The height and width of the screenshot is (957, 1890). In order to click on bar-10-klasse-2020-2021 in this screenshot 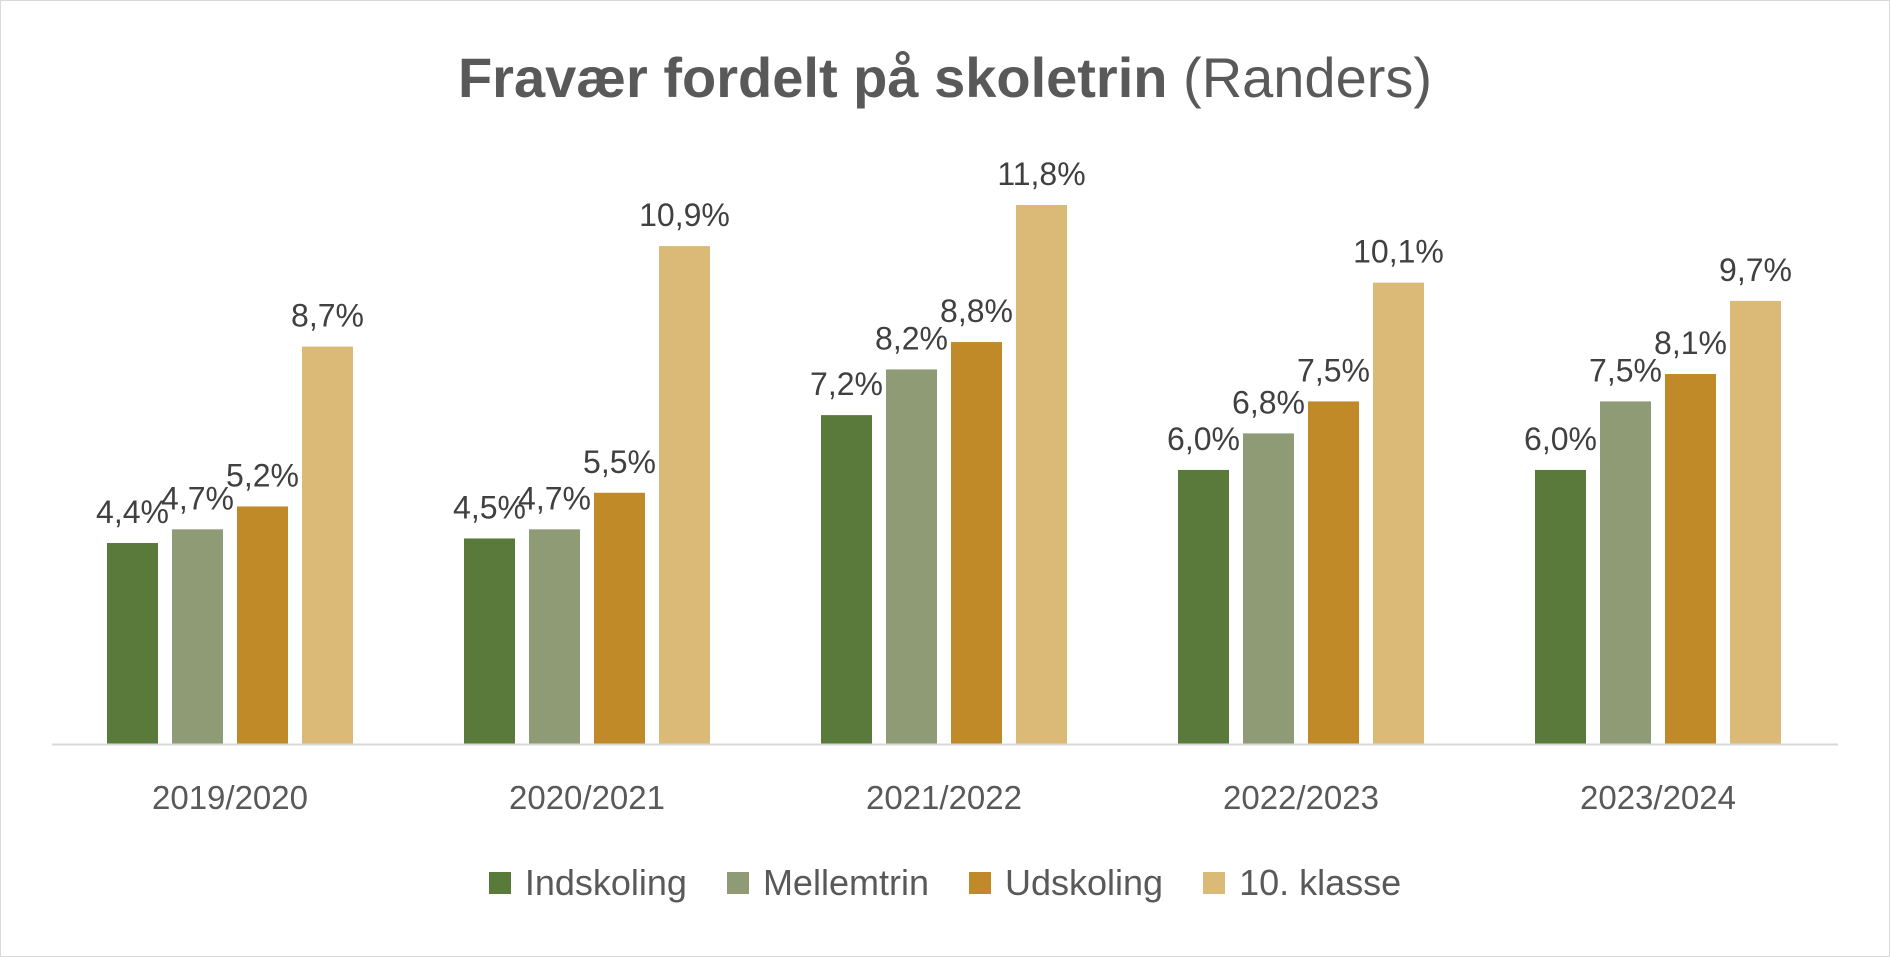, I will do `click(684, 495)`.